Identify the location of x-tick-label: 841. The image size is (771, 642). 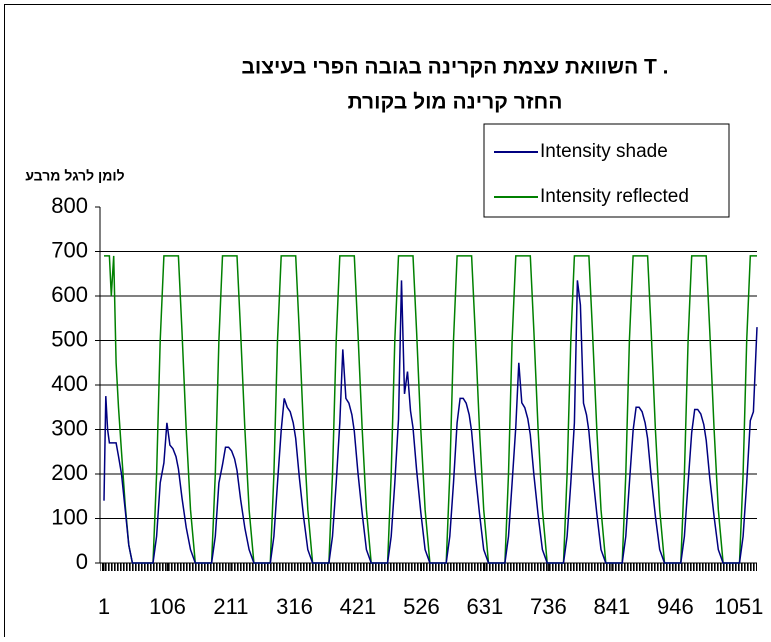
(612, 606).